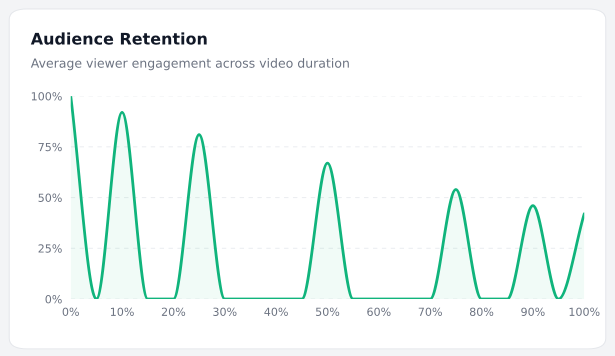 The width and height of the screenshot is (615, 356). I want to click on x-tick-label: 20%, so click(174, 312).